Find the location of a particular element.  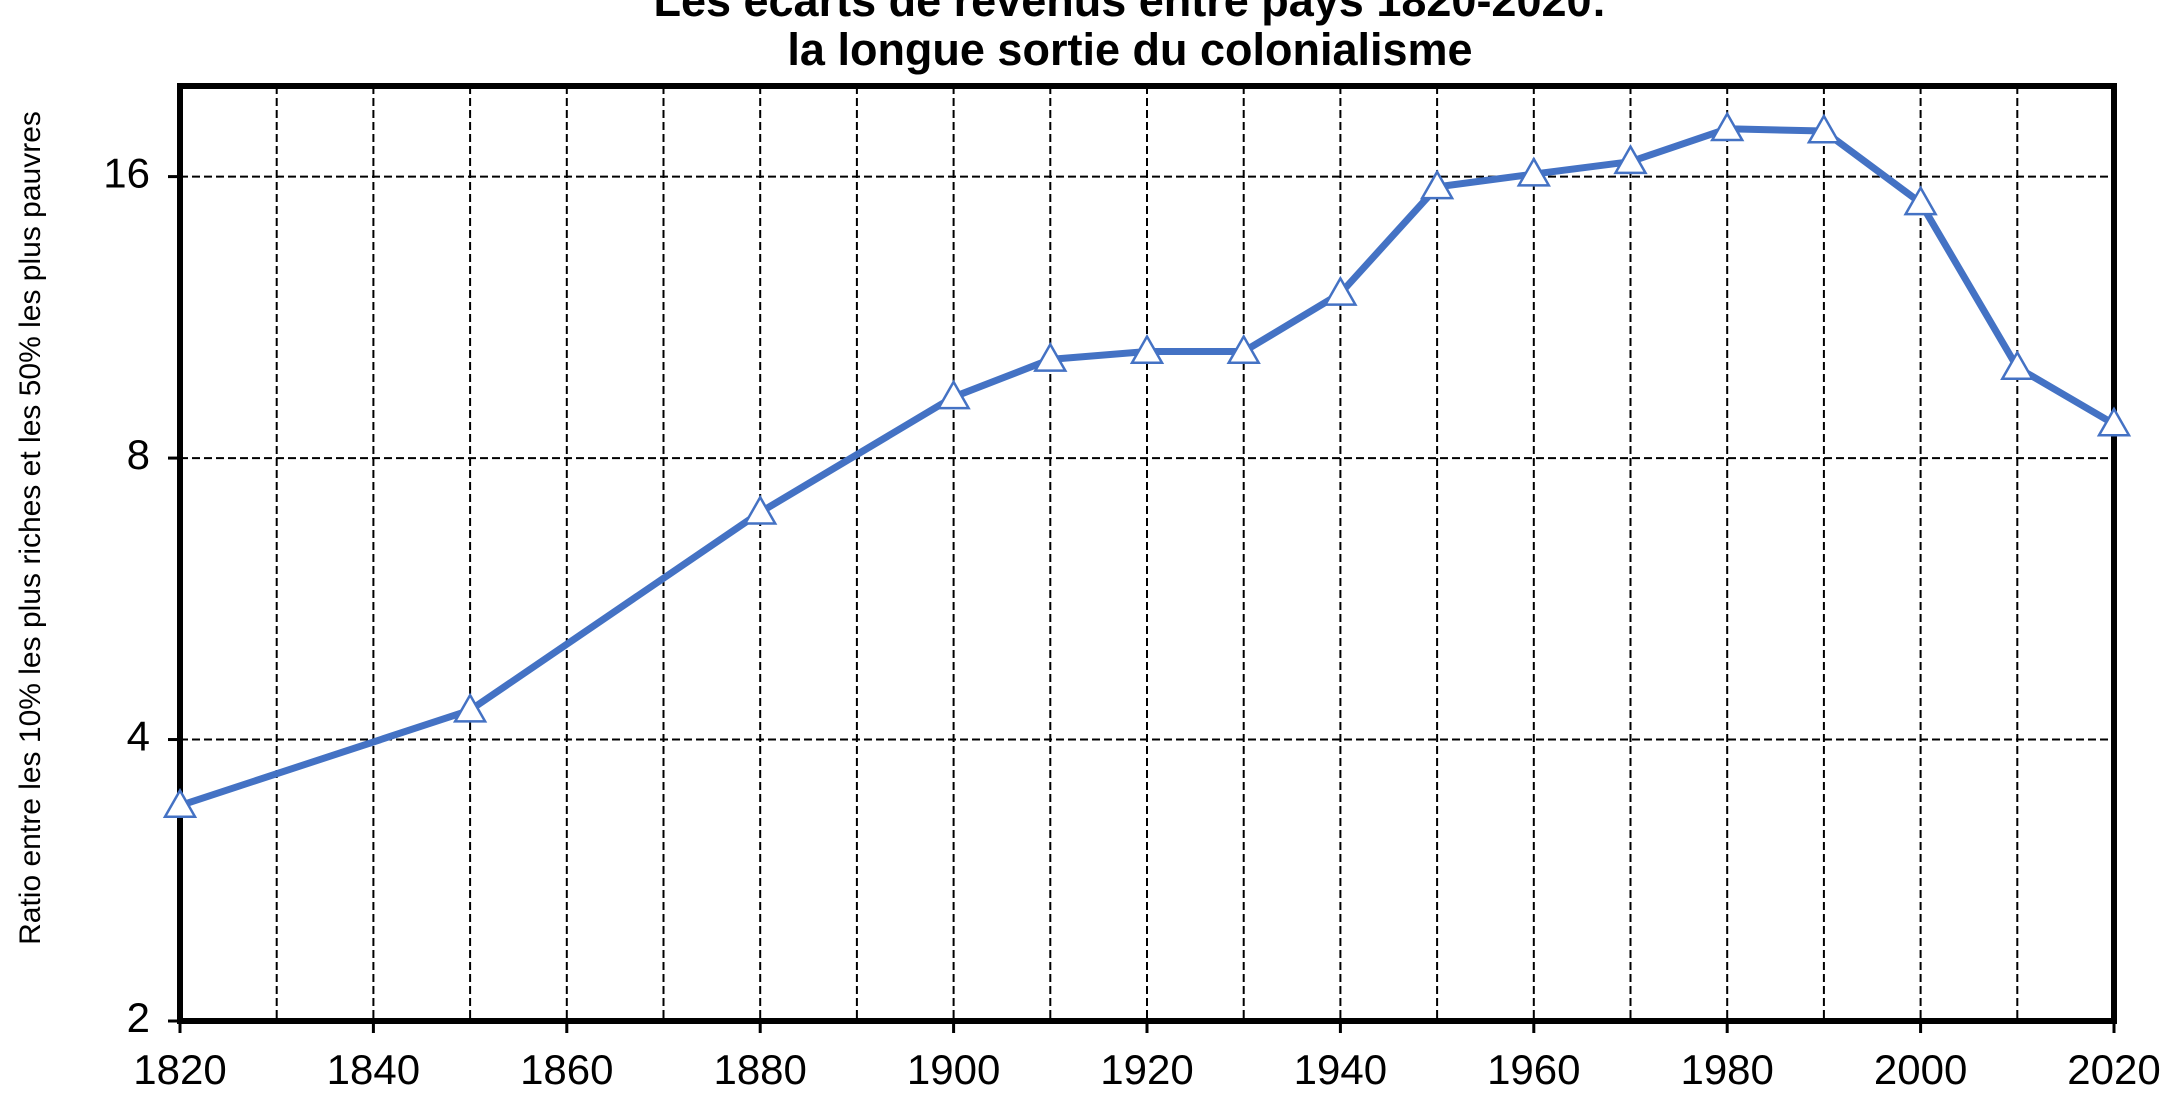

y-tick-label: 16 is located at coordinates (126, 173).